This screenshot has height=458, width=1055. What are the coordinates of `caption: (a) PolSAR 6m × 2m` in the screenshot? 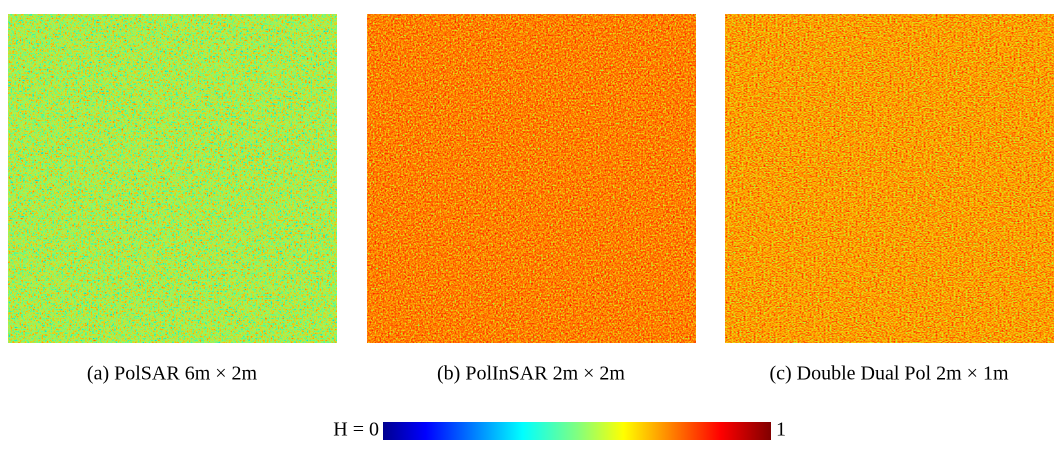 It's located at (172, 374).